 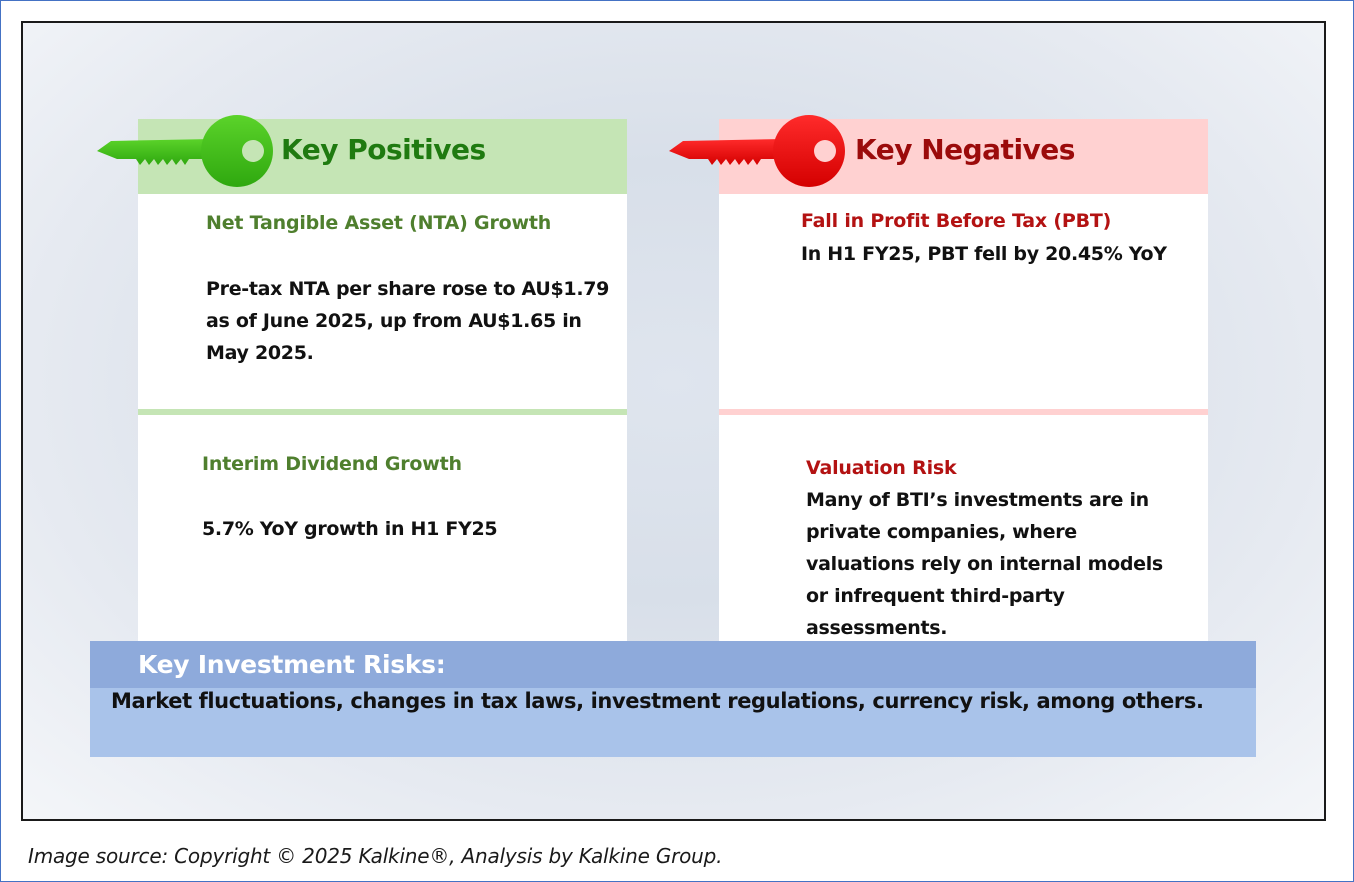 I want to click on positives-card-top, so click(x=382, y=301).